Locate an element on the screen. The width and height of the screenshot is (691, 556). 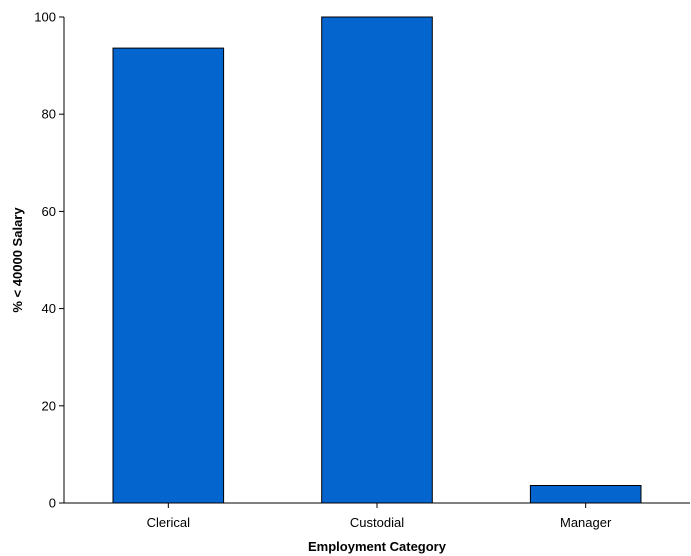
x-tick-label-manager: Manager is located at coordinates (586, 522).